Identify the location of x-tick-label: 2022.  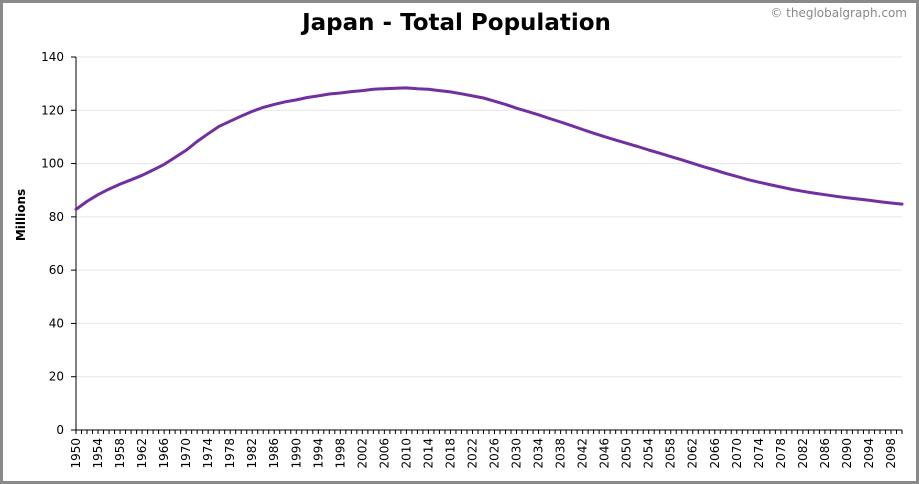
(472, 453).